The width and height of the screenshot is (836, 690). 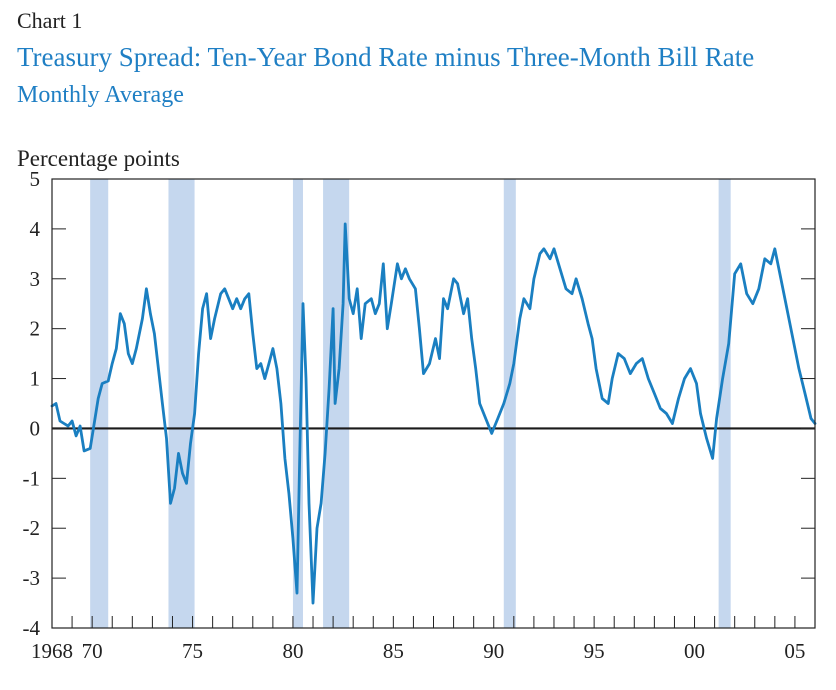 I want to click on x-tick-label: 75, so click(x=192, y=651).